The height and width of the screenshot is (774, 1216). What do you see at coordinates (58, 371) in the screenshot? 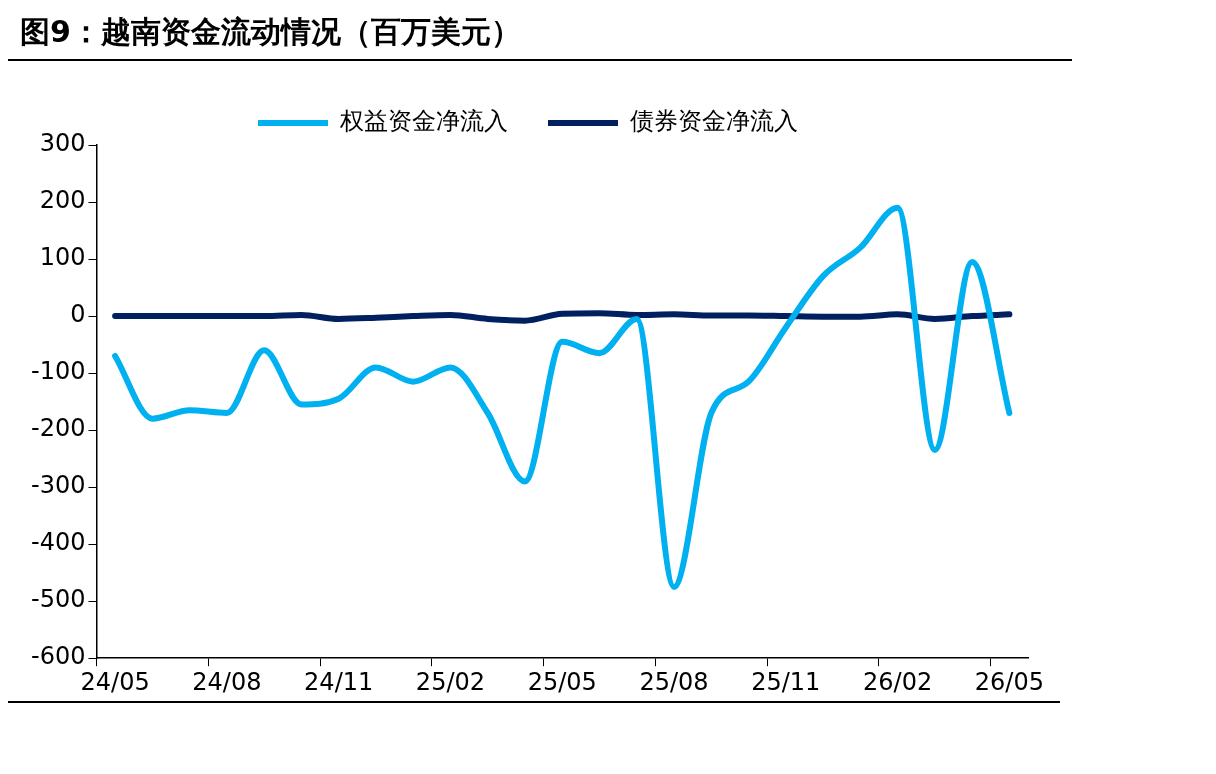
I see `y-tick-label: -100` at bounding box center [58, 371].